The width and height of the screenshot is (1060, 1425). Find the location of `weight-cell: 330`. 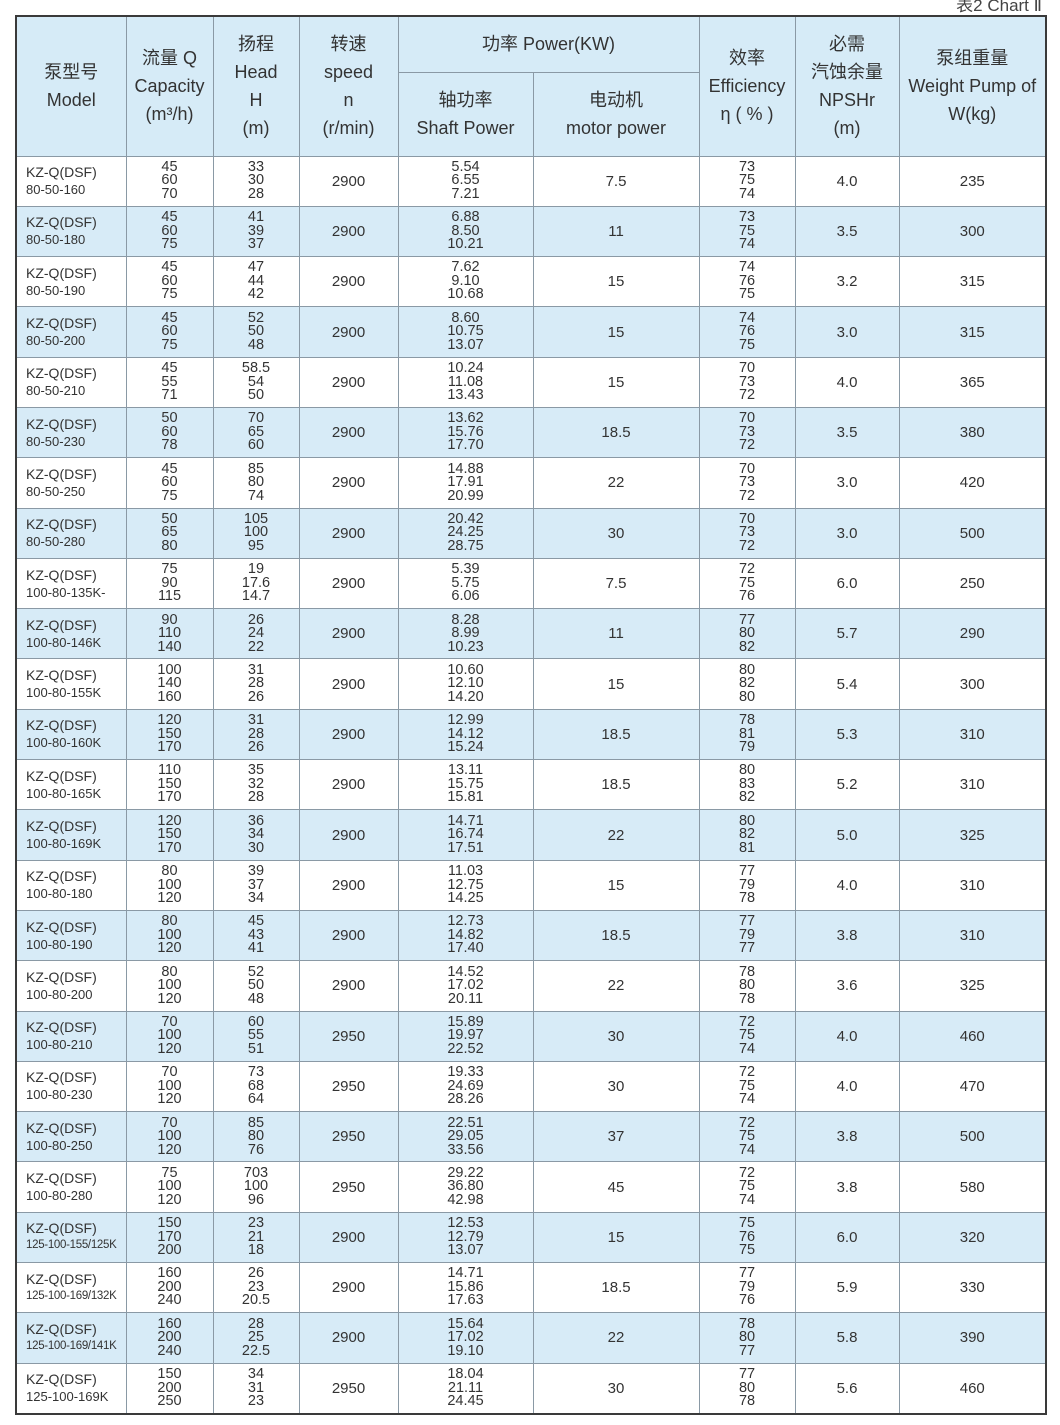

weight-cell: 330 is located at coordinates (972, 1288).